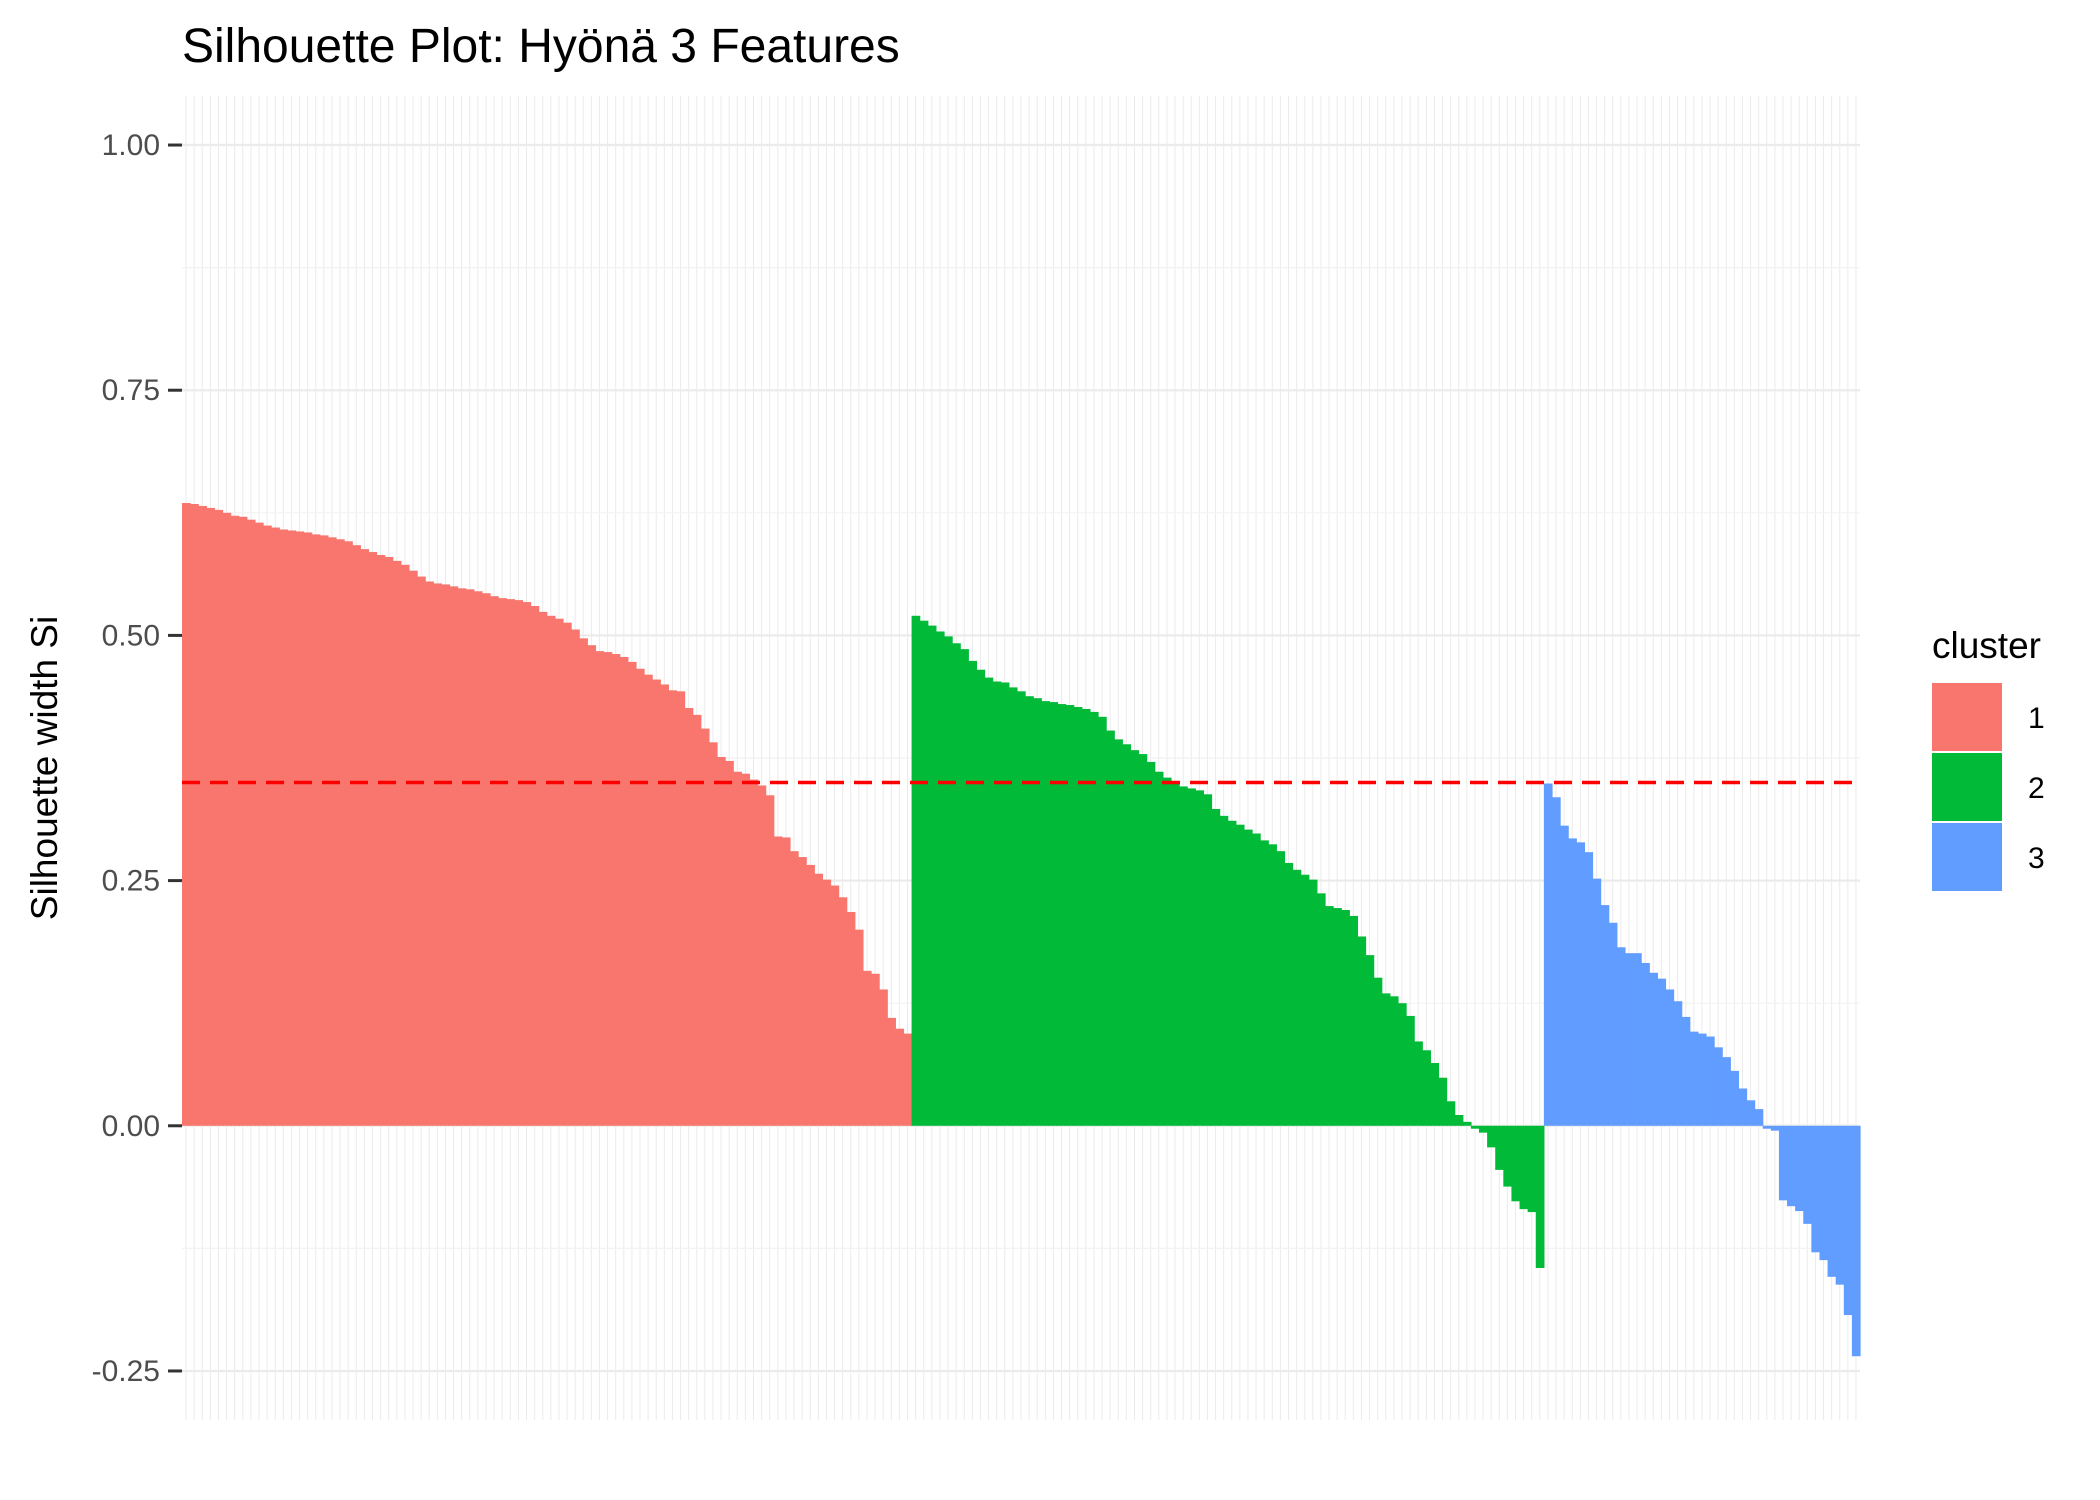 The image size is (2100, 1500). What do you see at coordinates (541, 46) in the screenshot?
I see `chart-title: Silhouette Plot: Hyönä 3 Features` at bounding box center [541, 46].